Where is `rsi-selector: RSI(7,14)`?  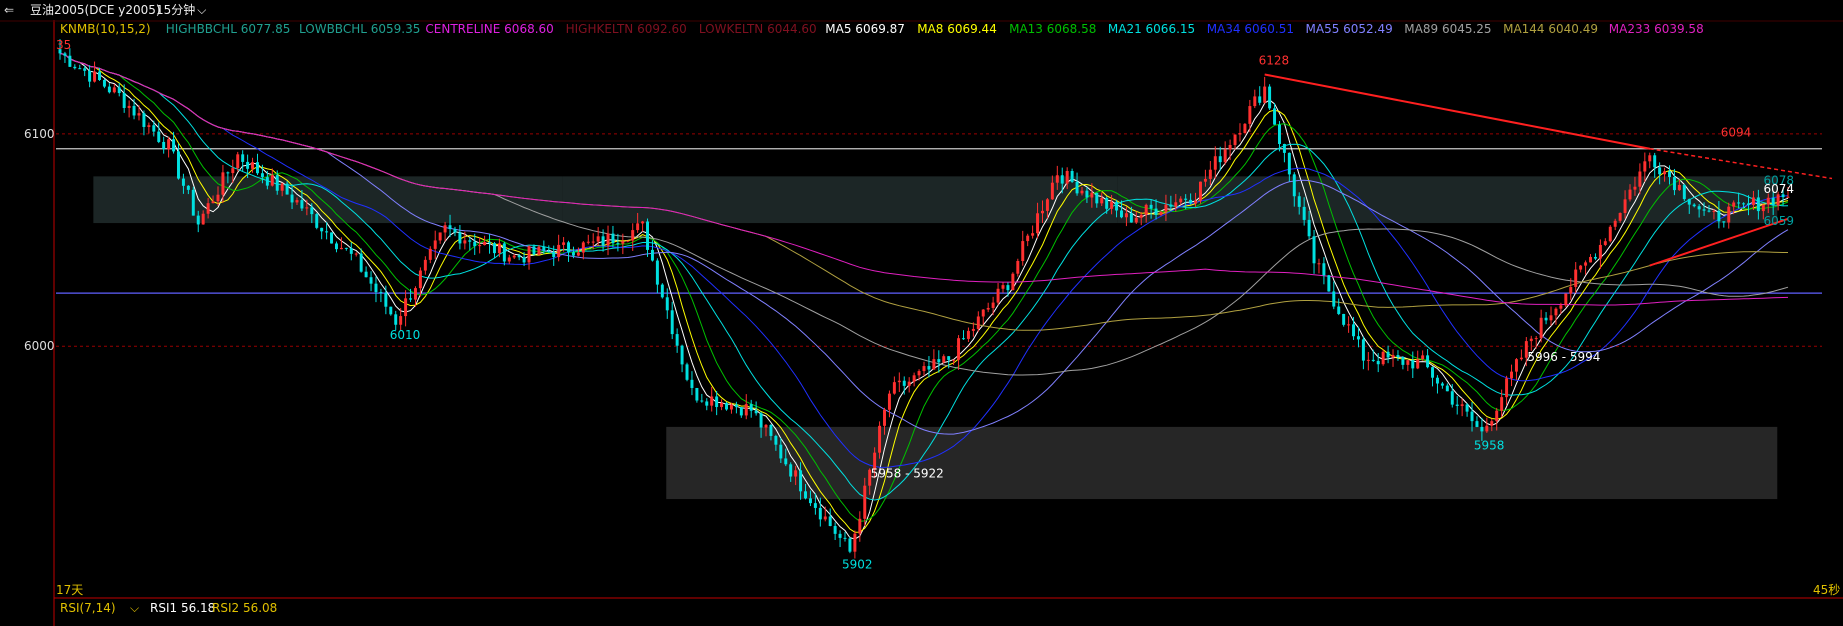
rsi-selector: RSI(7,14) is located at coordinates (88, 608).